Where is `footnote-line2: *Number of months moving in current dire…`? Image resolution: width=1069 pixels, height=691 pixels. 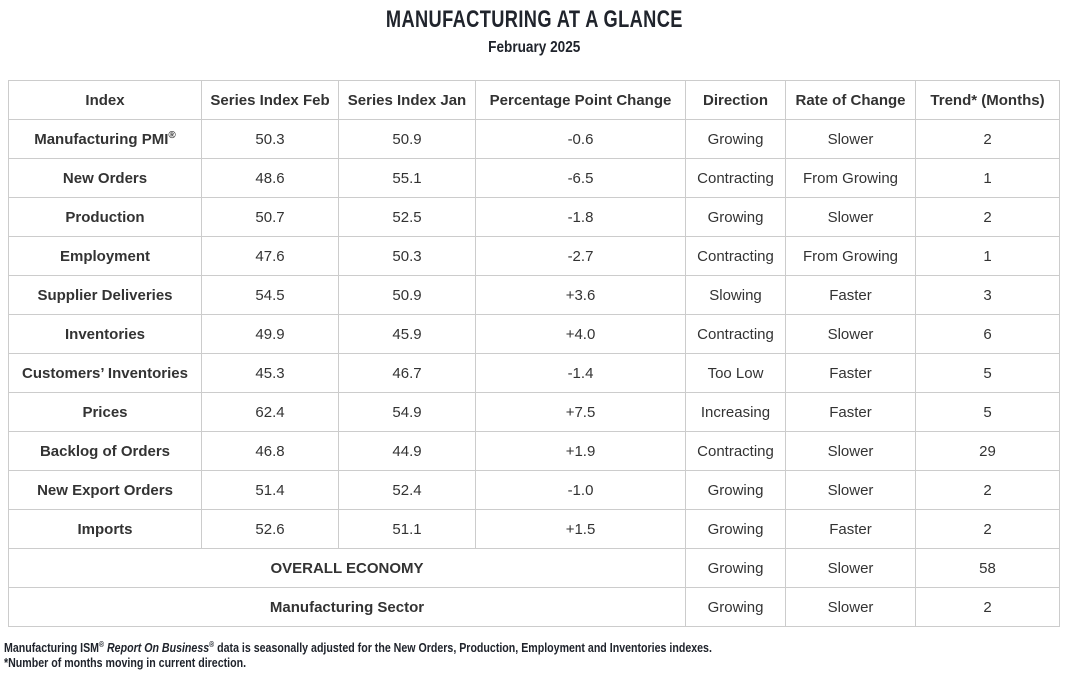 footnote-line2: *Number of months moving in current dire… is located at coordinates (125, 663).